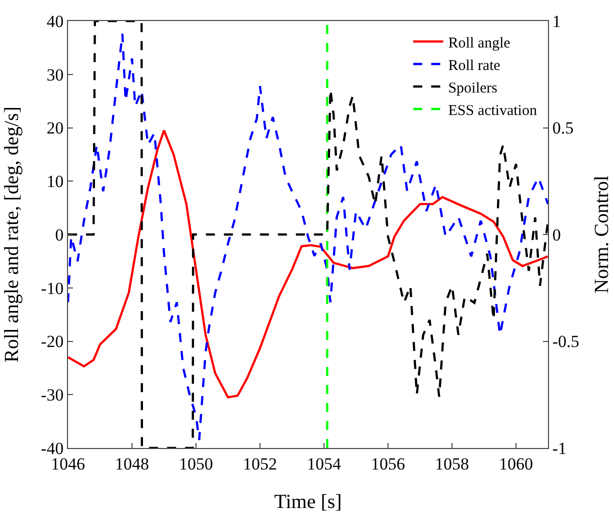 The width and height of the screenshot is (614, 513). Describe the element at coordinates (52, 288) in the screenshot. I see `y-tick-label: -10` at that location.